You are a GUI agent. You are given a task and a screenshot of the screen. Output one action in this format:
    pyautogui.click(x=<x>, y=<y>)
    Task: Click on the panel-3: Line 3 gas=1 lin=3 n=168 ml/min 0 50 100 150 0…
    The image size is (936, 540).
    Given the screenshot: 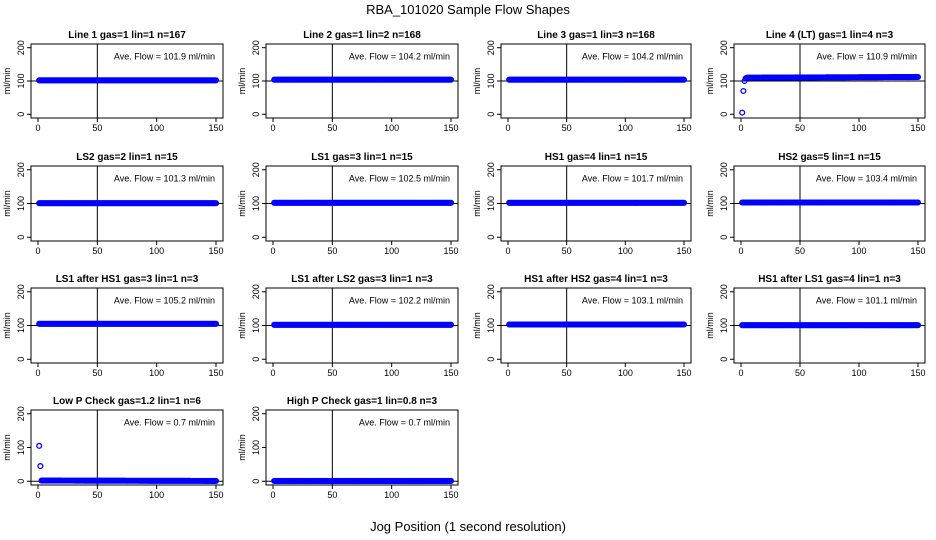 What is the action you would take?
    pyautogui.click(x=582, y=81)
    